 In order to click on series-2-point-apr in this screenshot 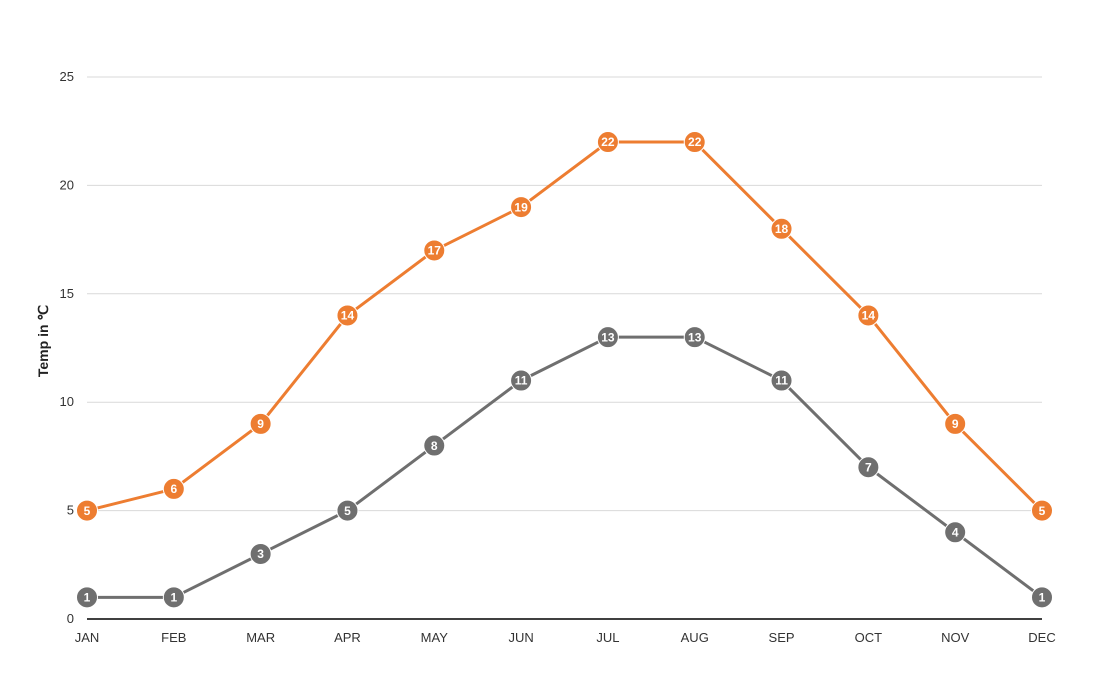, I will do `click(347, 510)`.